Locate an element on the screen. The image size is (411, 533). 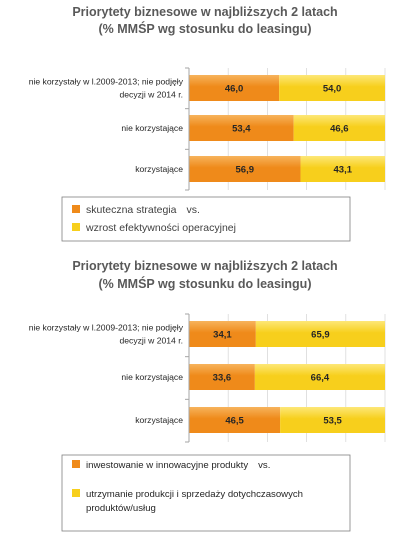
data-label: 33,6 is located at coordinates (222, 378).